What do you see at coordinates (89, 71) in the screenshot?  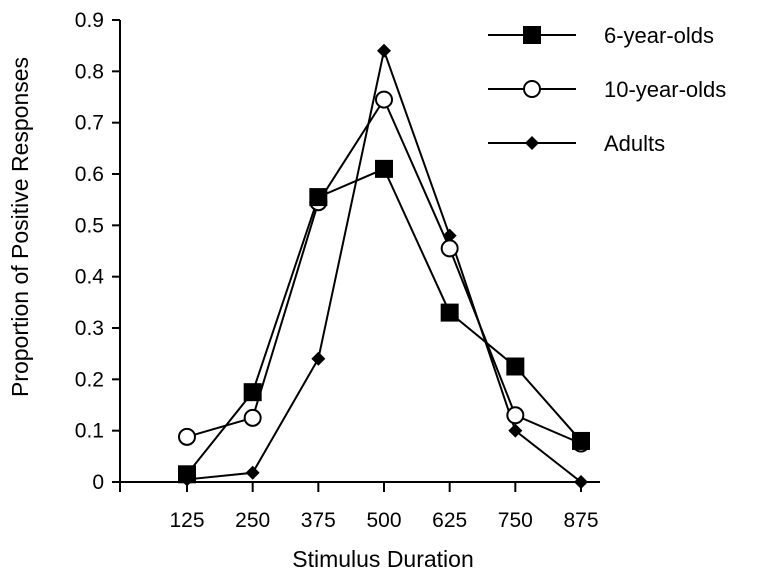 I see `y-tick-label: 0.8` at bounding box center [89, 71].